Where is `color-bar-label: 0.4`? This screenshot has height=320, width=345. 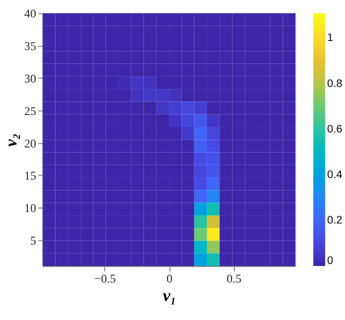 color-bar-label: 0.4 is located at coordinates (334, 174).